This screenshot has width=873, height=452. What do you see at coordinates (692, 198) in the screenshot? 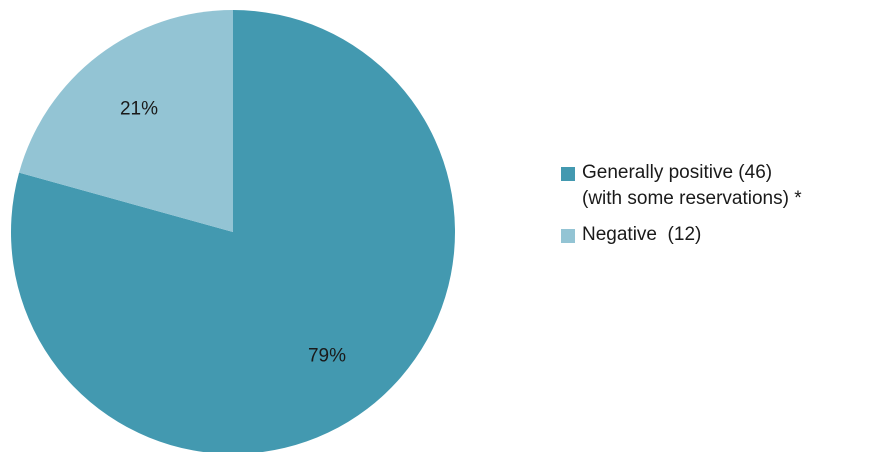
I see `legend-label: (with some reservations) *` at bounding box center [692, 198].